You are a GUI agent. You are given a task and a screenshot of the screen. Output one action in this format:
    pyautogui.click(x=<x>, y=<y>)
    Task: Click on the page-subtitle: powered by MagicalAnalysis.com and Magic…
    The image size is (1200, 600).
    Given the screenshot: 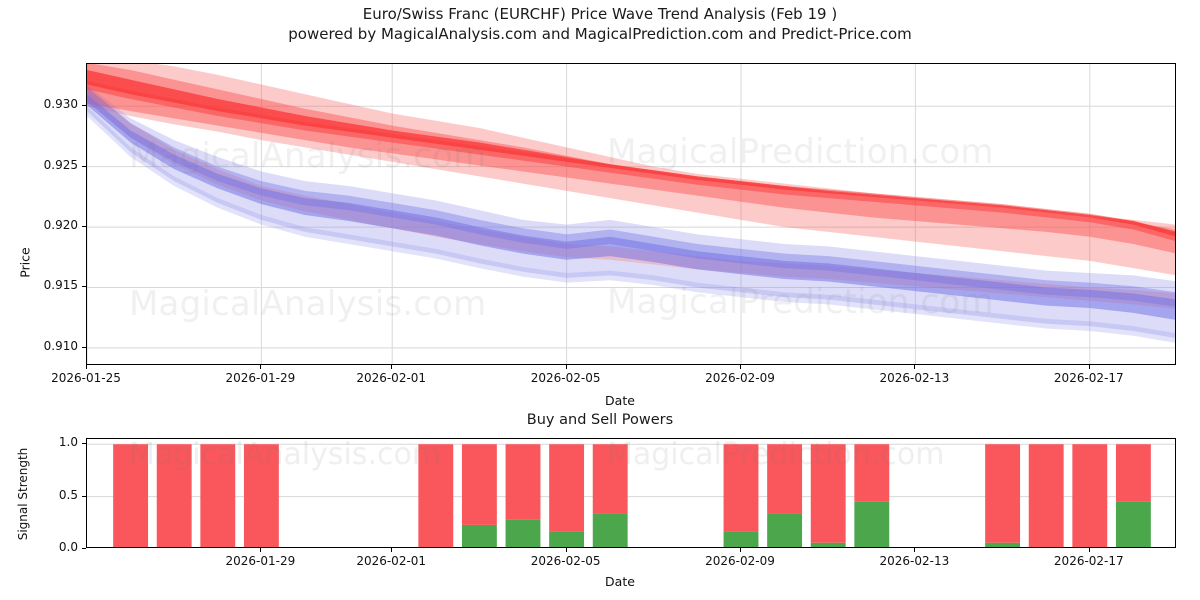 What is the action you would take?
    pyautogui.click(x=600, y=34)
    